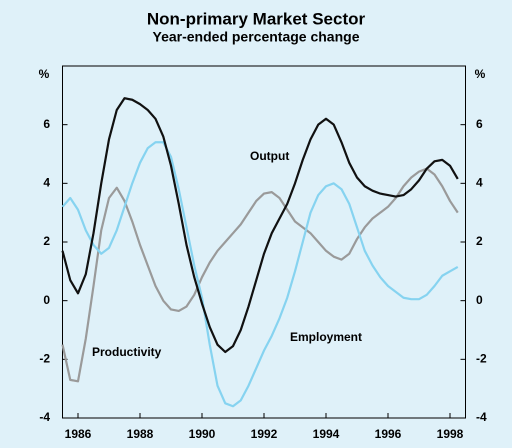  I want to click on x-tick-label: 1996, so click(388, 434).